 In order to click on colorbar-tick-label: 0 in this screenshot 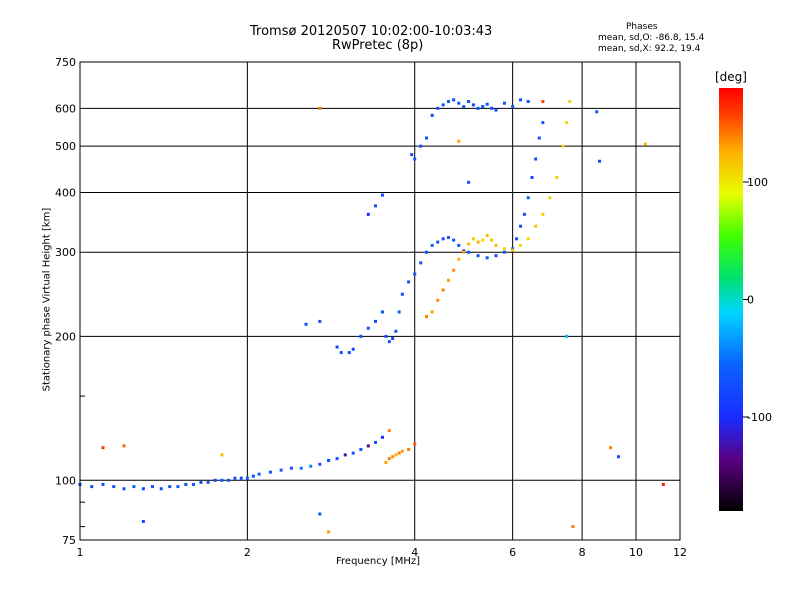, I will do `click(750, 300)`.